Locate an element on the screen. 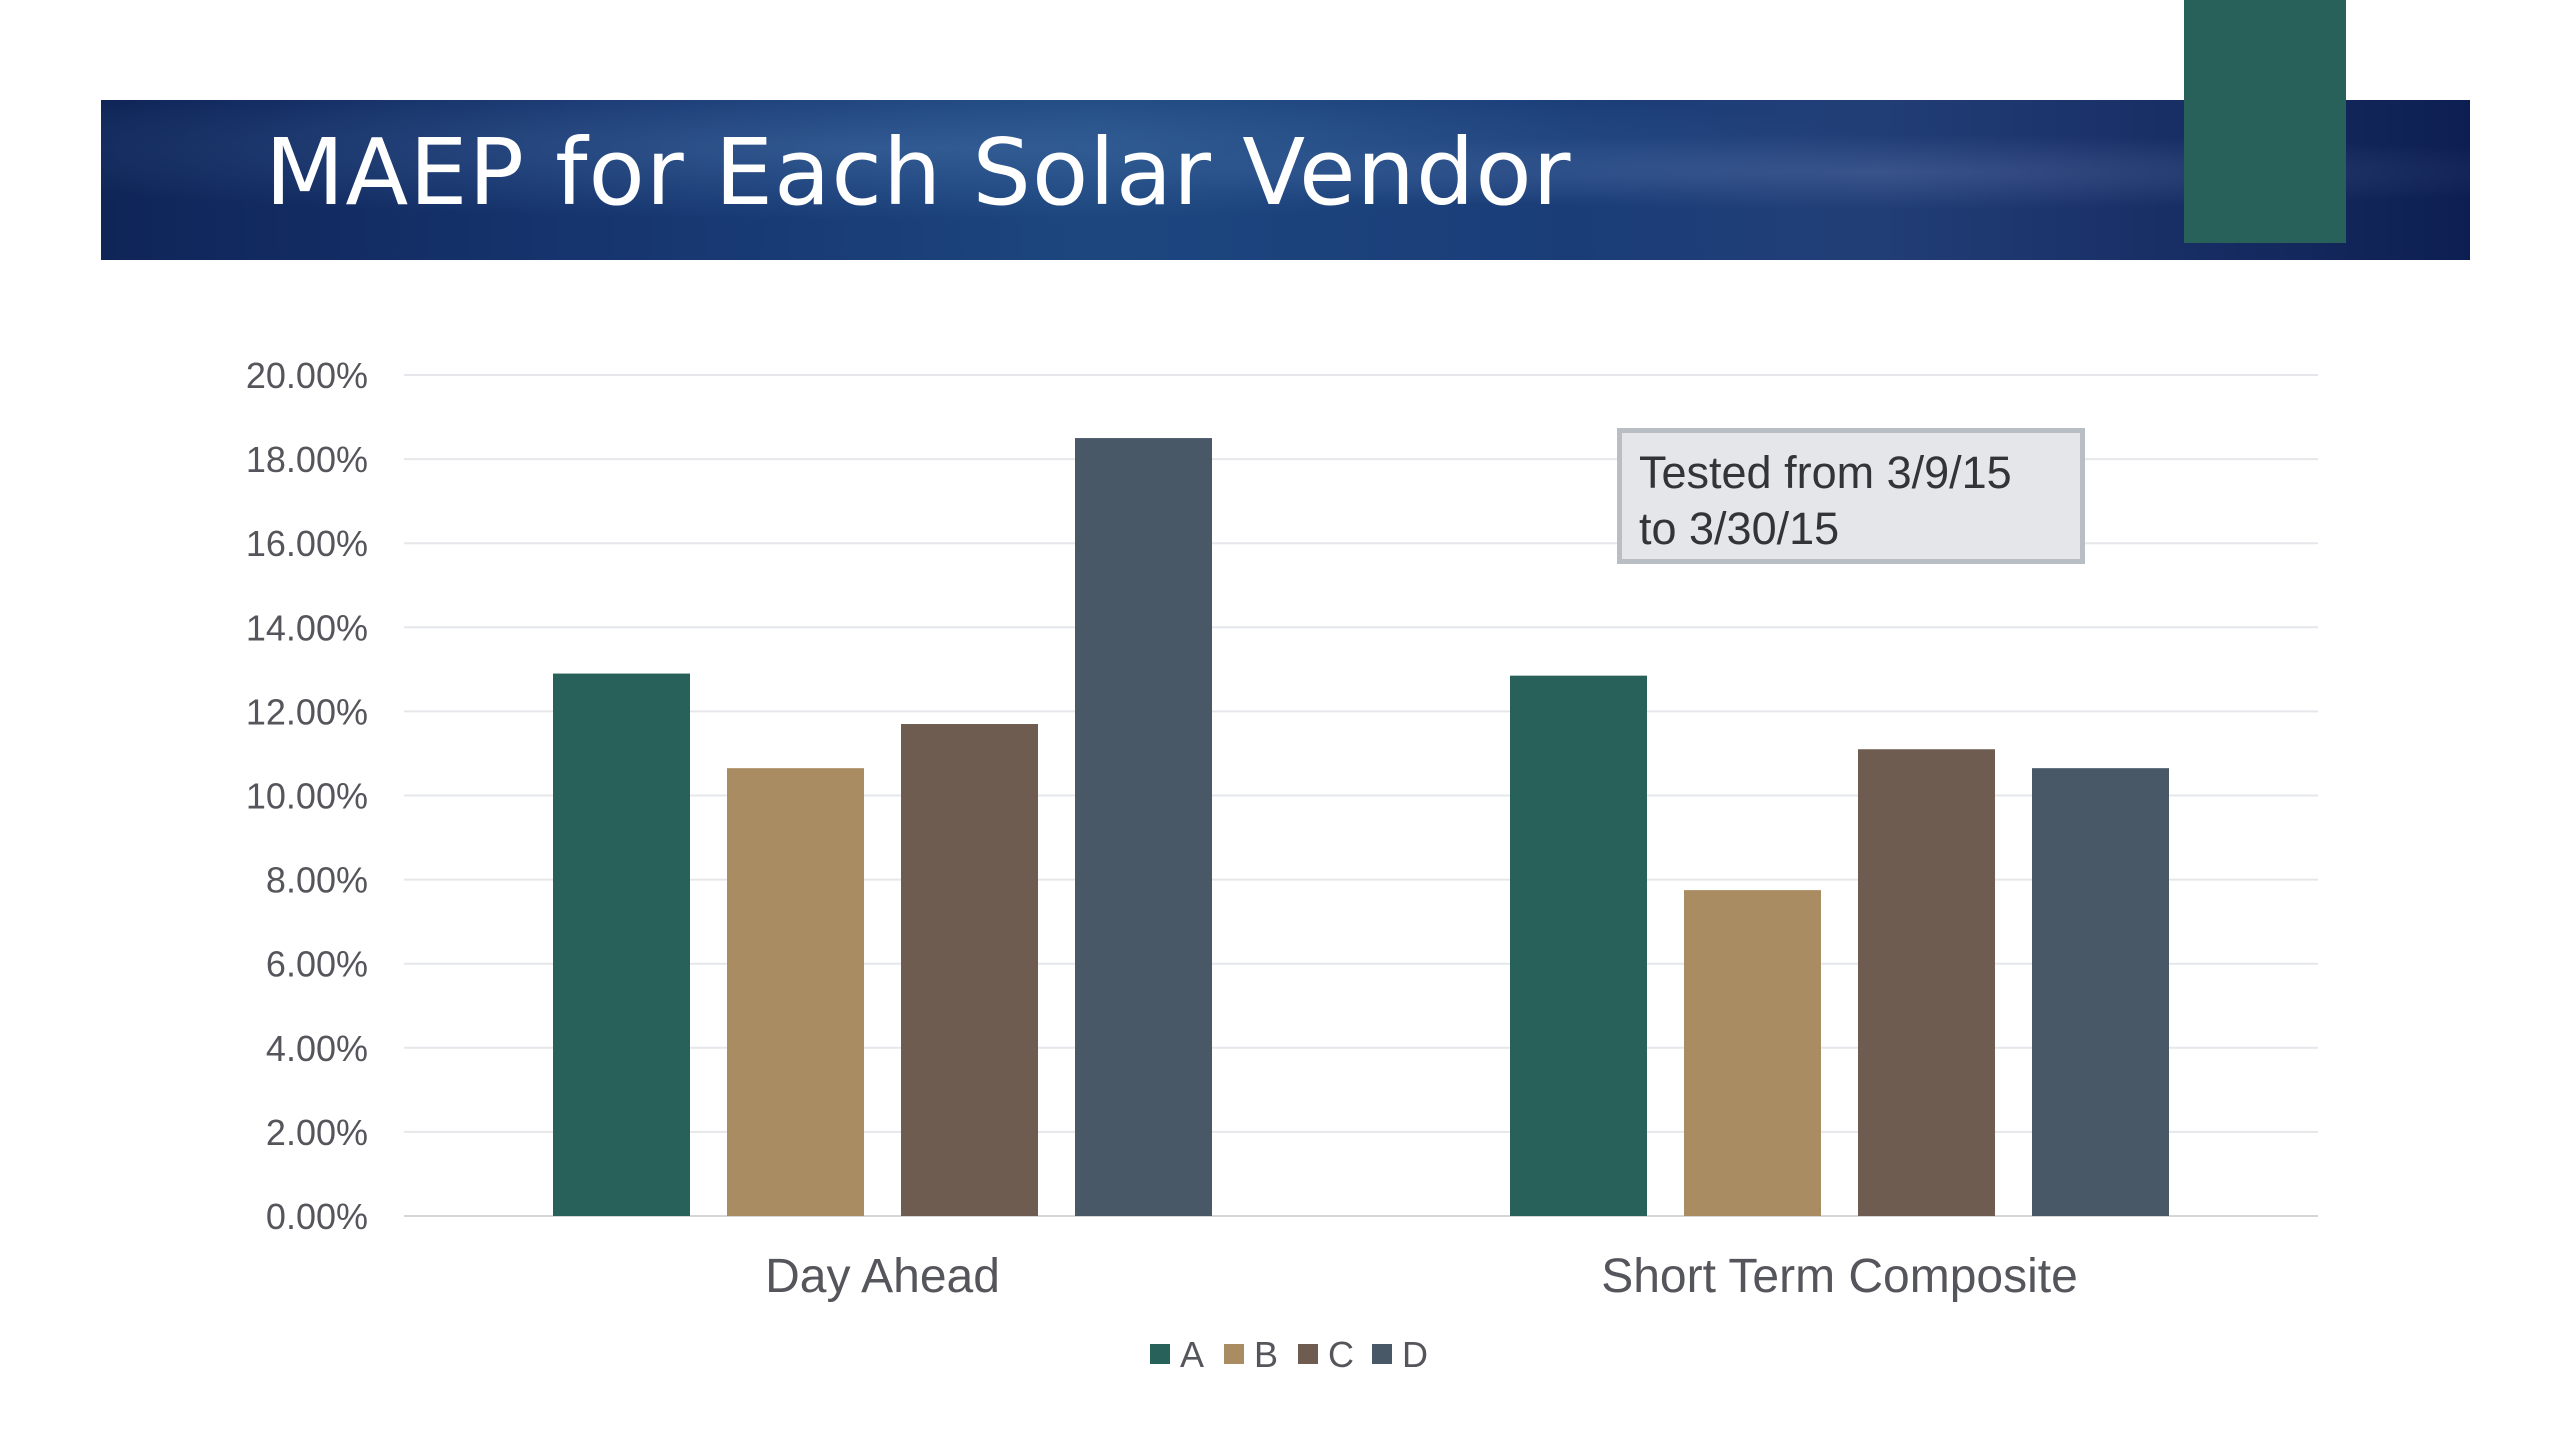 The image size is (2560, 1440). legend-swatch-c is located at coordinates (1308, 1354).